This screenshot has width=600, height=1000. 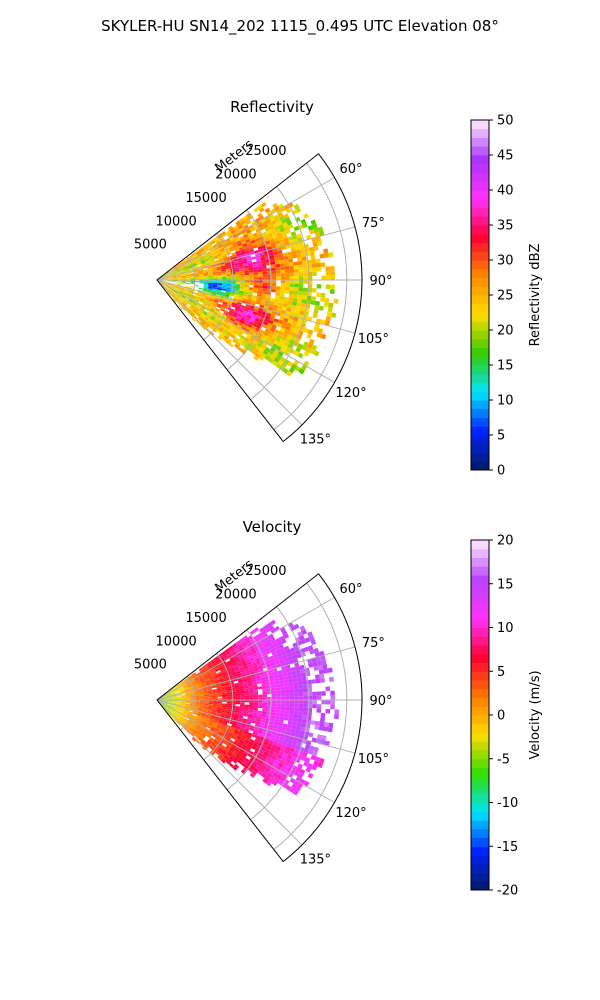 I want to click on reflectivity-colorbar: 0 5 10 15 20 25 30 35 40 45 50 Reflectivity dBZ, so click(x=506, y=296).